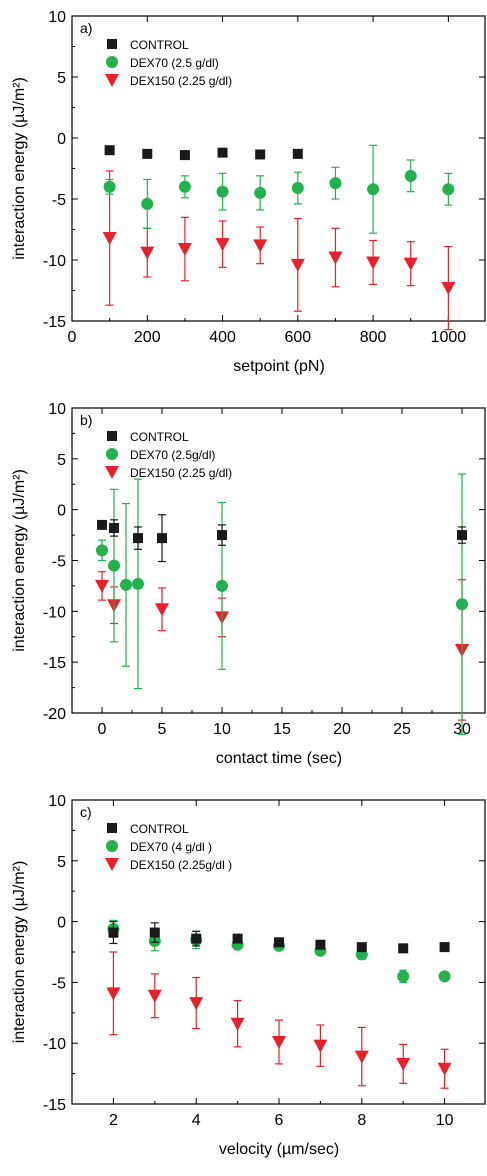 The height and width of the screenshot is (1176, 487). What do you see at coordinates (361, 1120) in the screenshot?
I see `x-tick-label: 8` at bounding box center [361, 1120].